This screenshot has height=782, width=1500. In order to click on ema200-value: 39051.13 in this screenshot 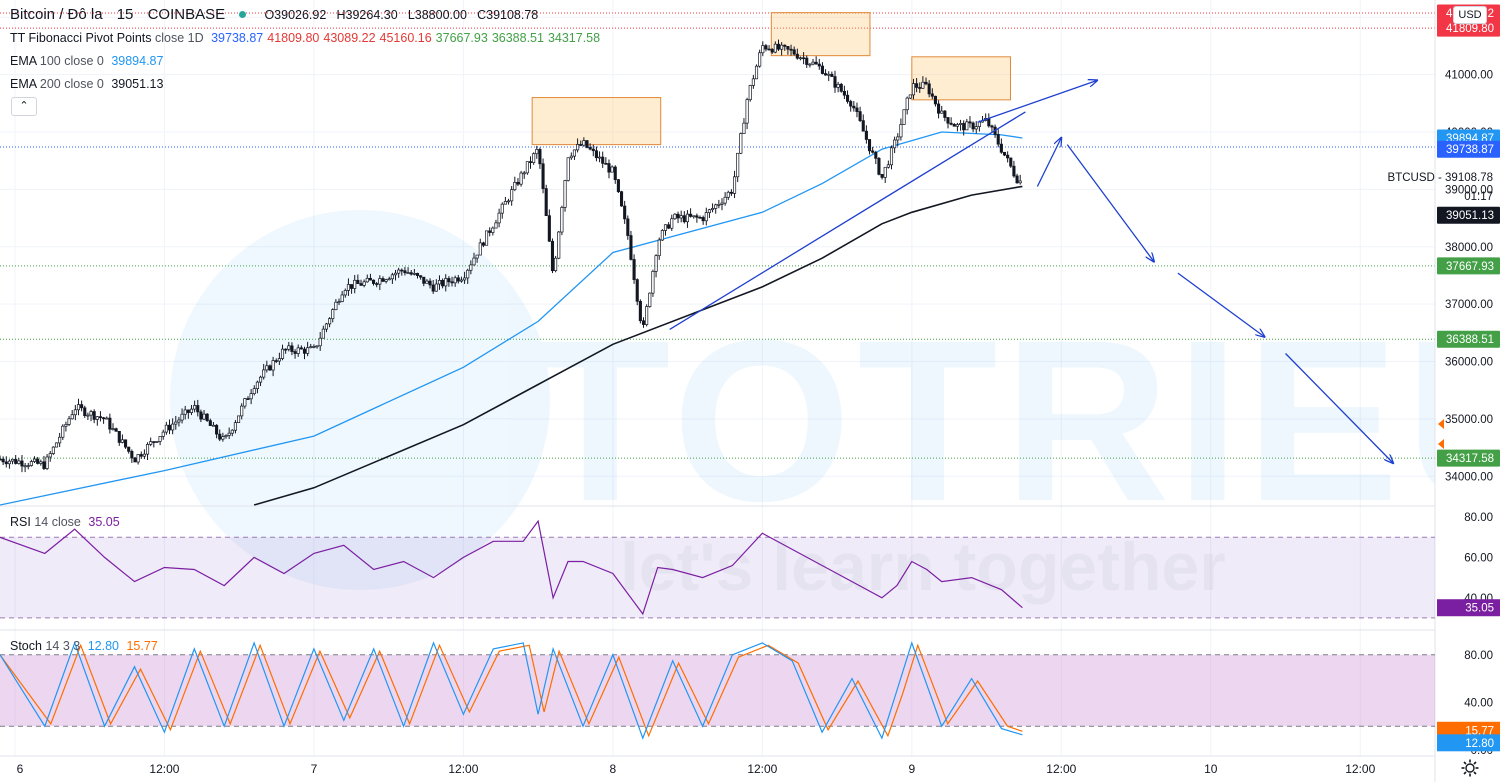, I will do `click(137, 84)`.